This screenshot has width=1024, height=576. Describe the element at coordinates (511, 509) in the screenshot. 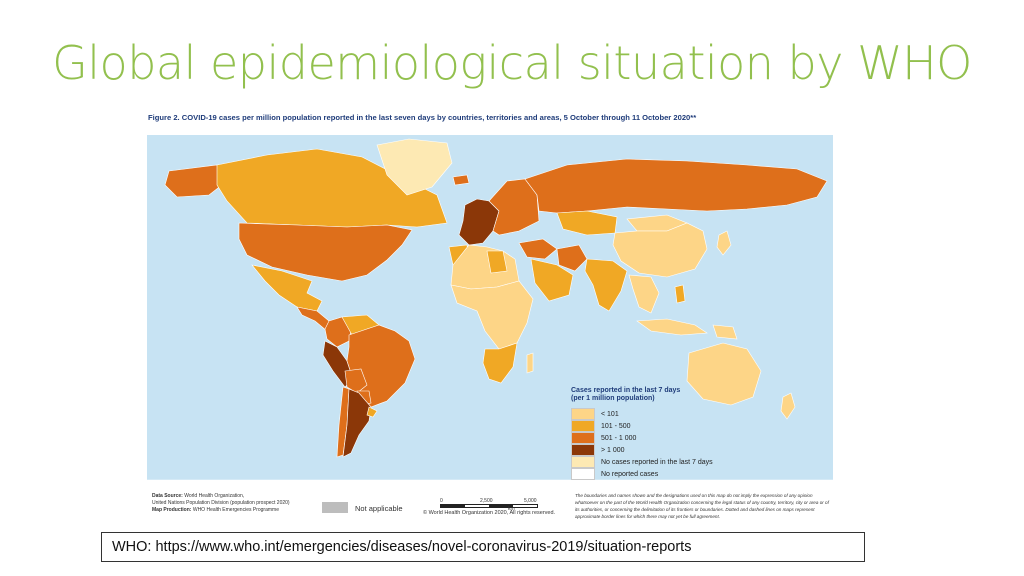

I see `scale-unit: km` at that location.